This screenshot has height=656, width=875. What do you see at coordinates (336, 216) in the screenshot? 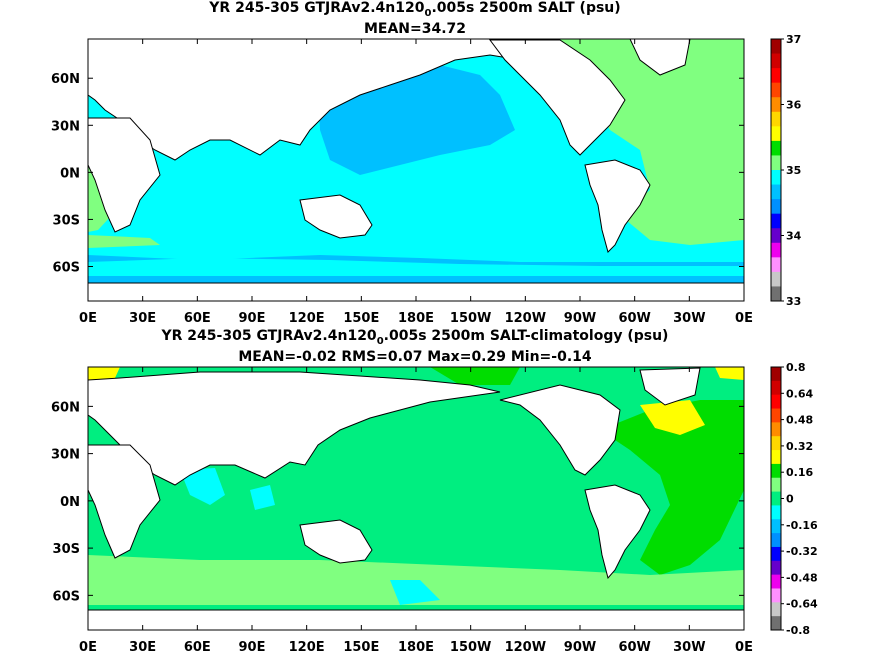
I see `australia` at bounding box center [336, 216].